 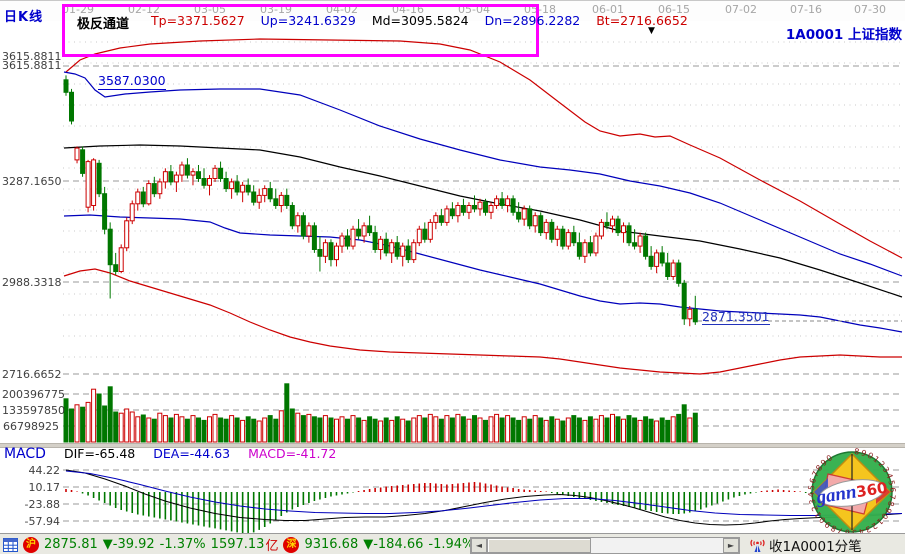 What do you see at coordinates (292, 453) in the screenshot?
I see `macd-macd-value: MACD=-41.72` at bounding box center [292, 453].